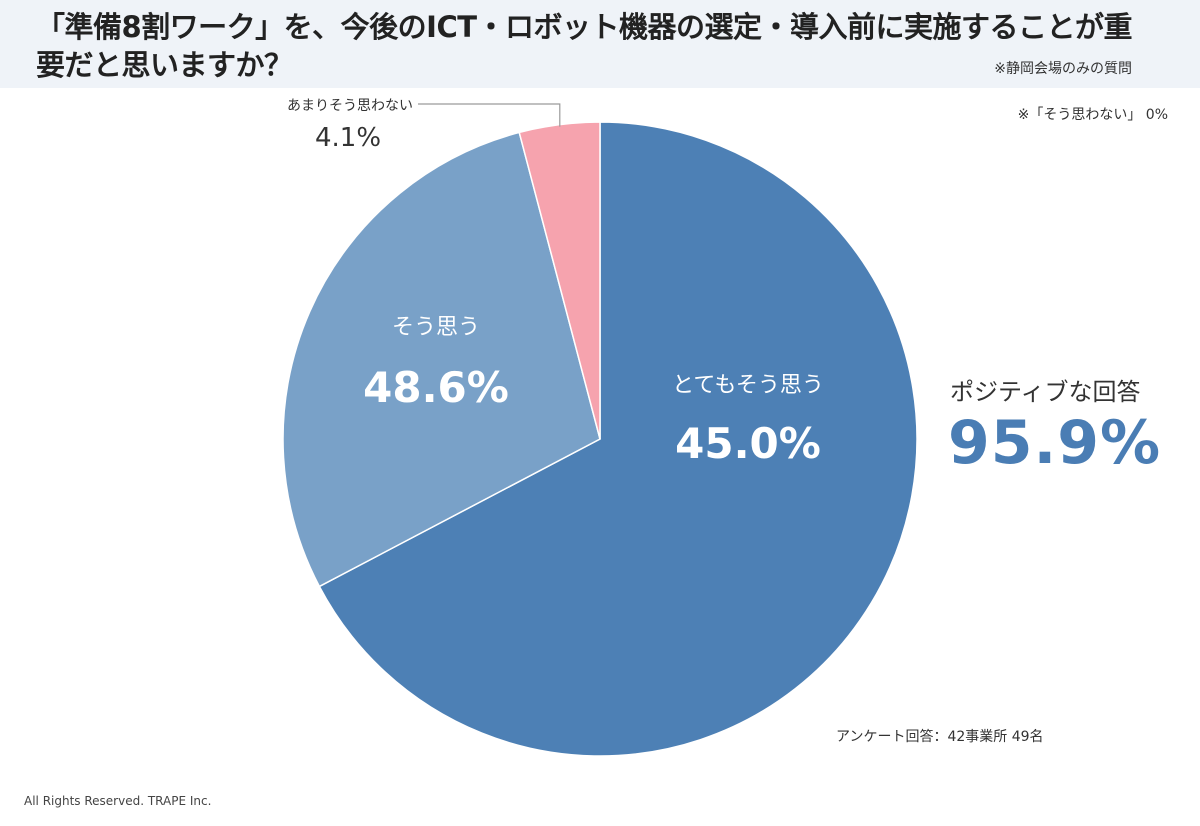 The image size is (1200, 826). What do you see at coordinates (1045, 392) in the screenshot?
I see `positive-label: ポジティブな回答` at bounding box center [1045, 392].